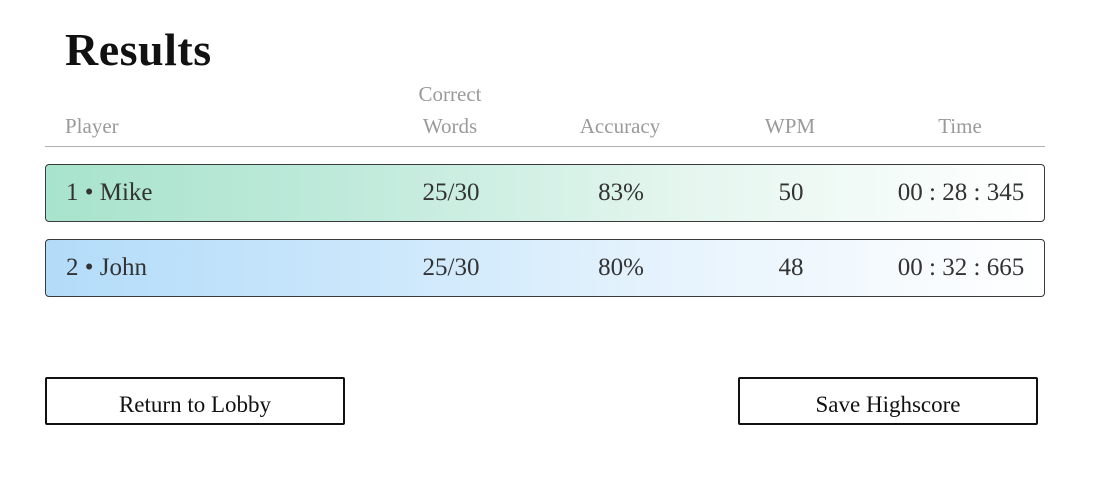 This screenshot has height=502, width=1095. Describe the element at coordinates (545, 268) in the screenshot. I see `table-row: 2 • John 25/30 80% 48 00 : 32 : 665` at that location.